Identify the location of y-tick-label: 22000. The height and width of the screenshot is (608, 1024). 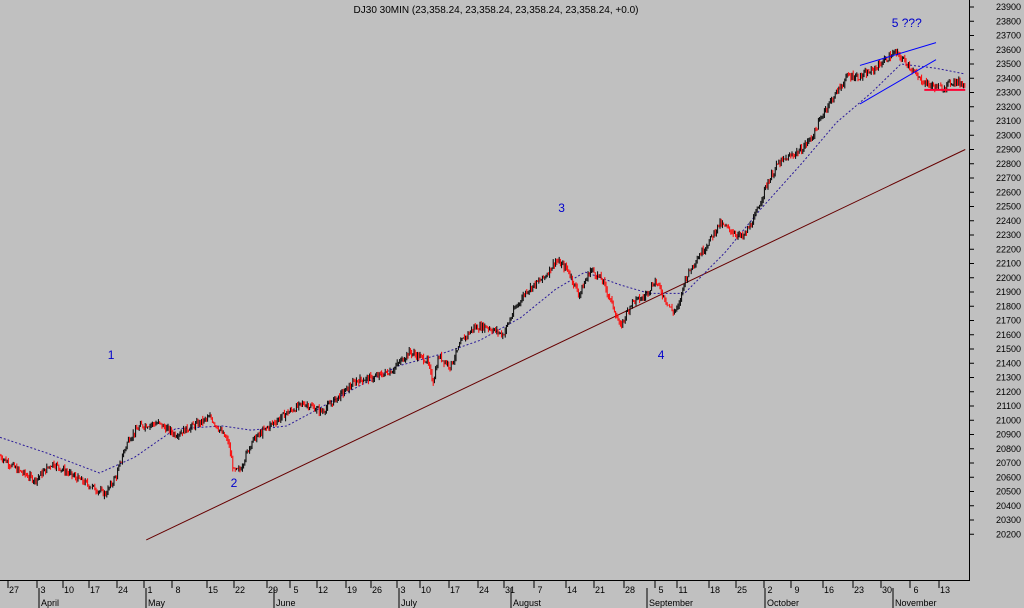
(1008, 278).